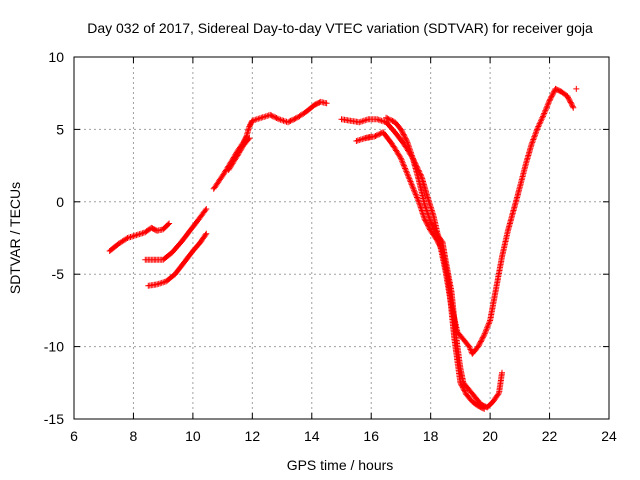 This screenshot has width=640, height=480. What do you see at coordinates (60, 129) in the screenshot?
I see `y-tick-label: 5` at bounding box center [60, 129].